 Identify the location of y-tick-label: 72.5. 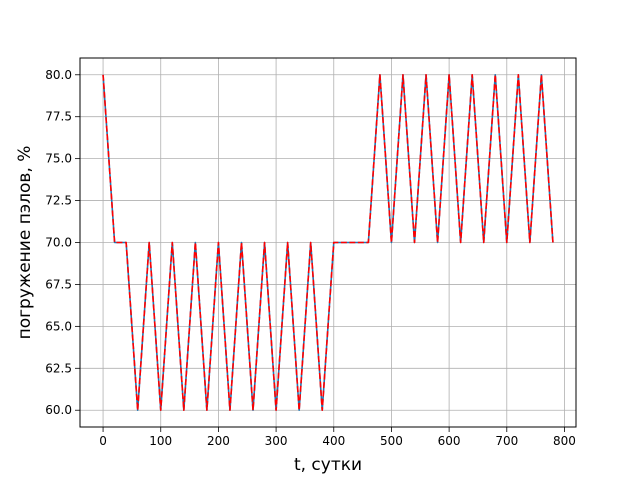
(58, 201).